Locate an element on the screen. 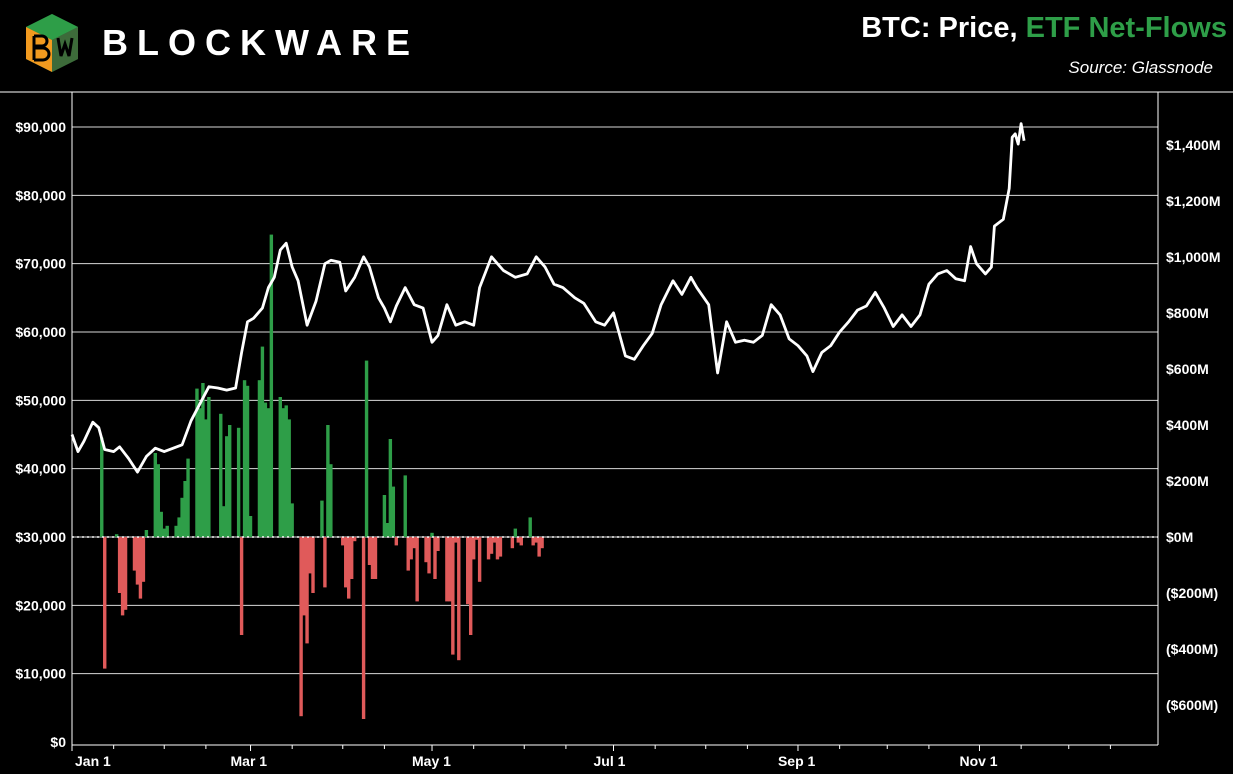  right-axis-tick-label: $400M is located at coordinates (1187, 425).